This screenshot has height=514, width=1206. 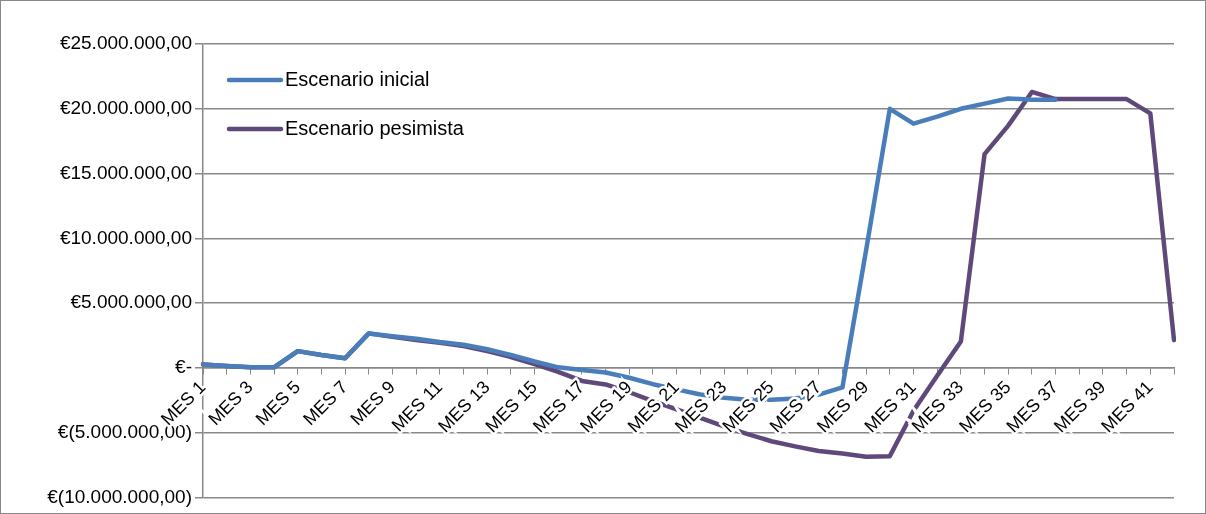 I want to click on y-tick-label: €(10.000.000,00), so click(x=119, y=496).